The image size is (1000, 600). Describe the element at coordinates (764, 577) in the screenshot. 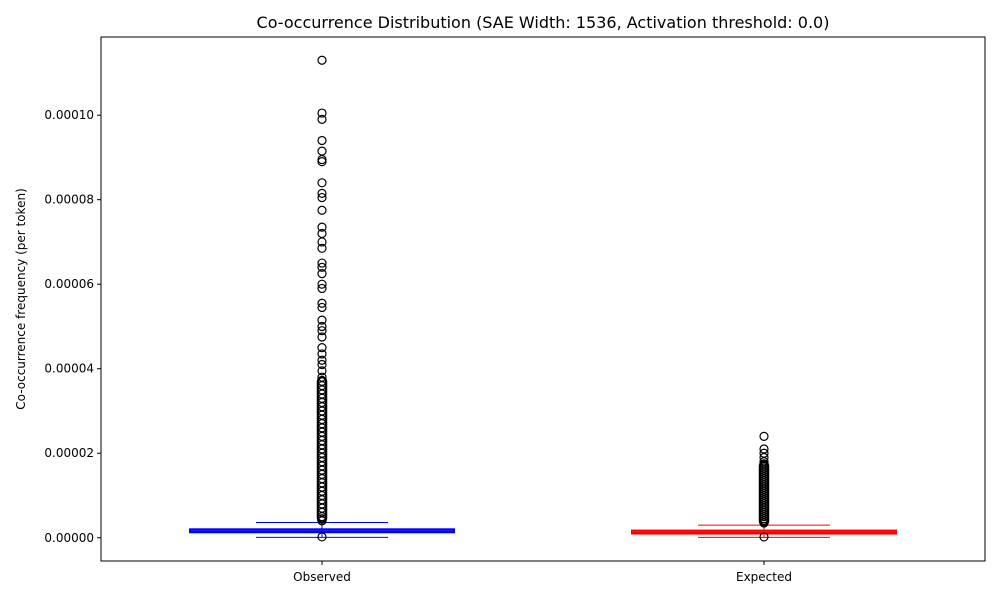

I see `x-tick-label: Expected` at that location.